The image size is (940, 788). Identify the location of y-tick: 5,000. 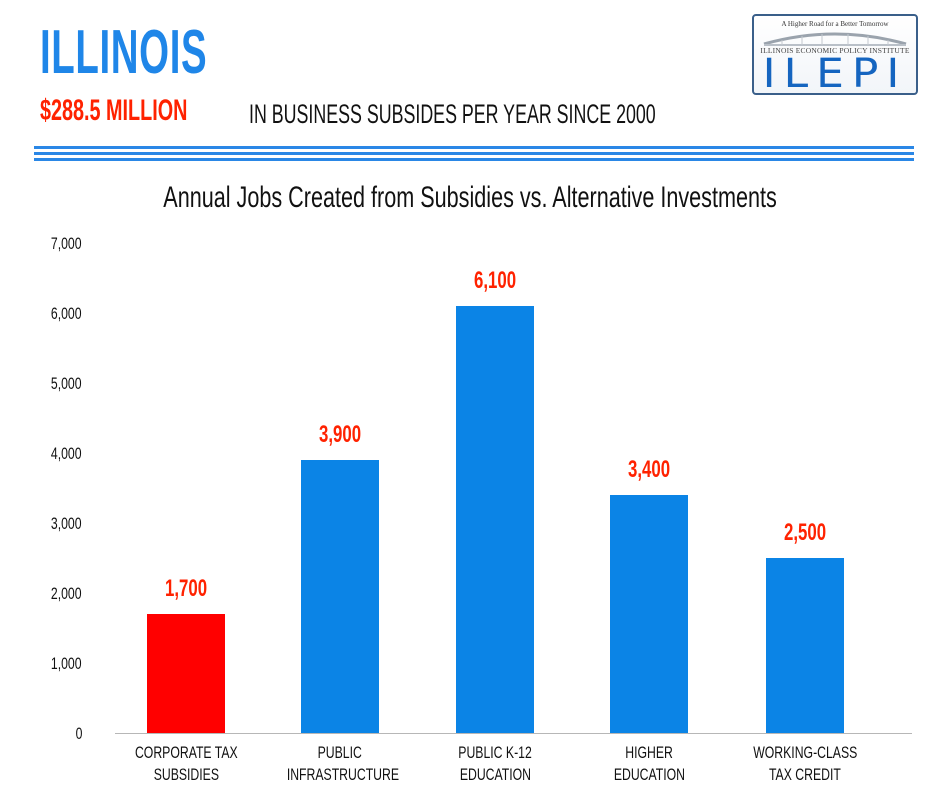
(52, 383).